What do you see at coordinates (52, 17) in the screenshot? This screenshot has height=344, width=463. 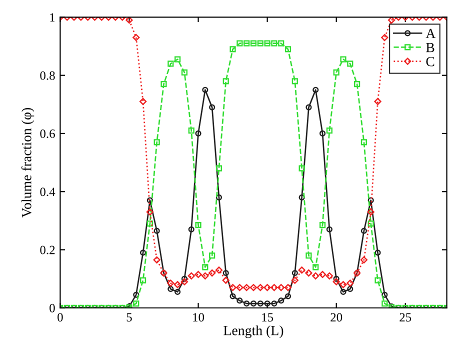 I see `y-tick-label: 1` at bounding box center [52, 17].